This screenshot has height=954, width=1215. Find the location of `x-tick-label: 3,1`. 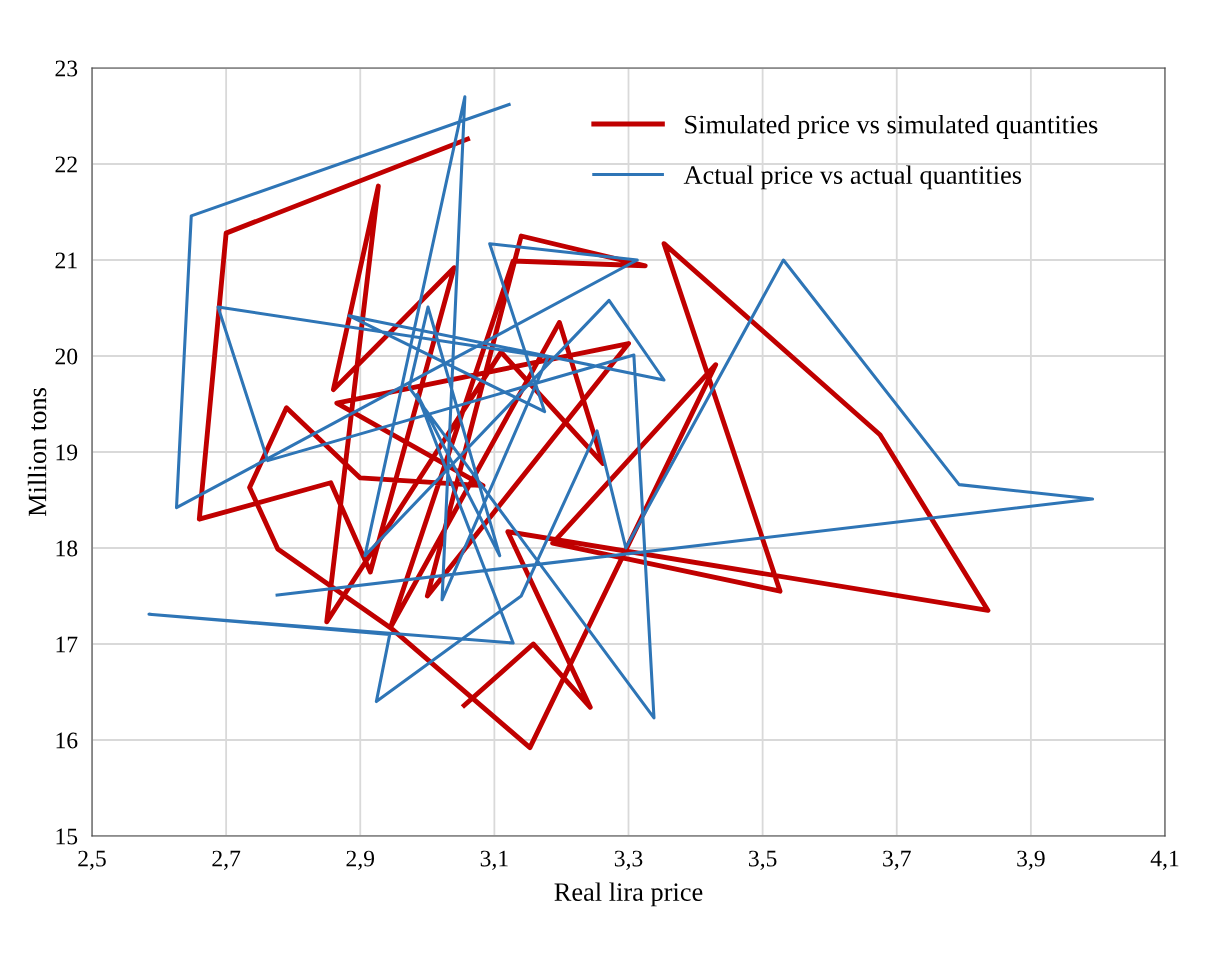

x-tick-label: 3,1 is located at coordinates (494, 860).